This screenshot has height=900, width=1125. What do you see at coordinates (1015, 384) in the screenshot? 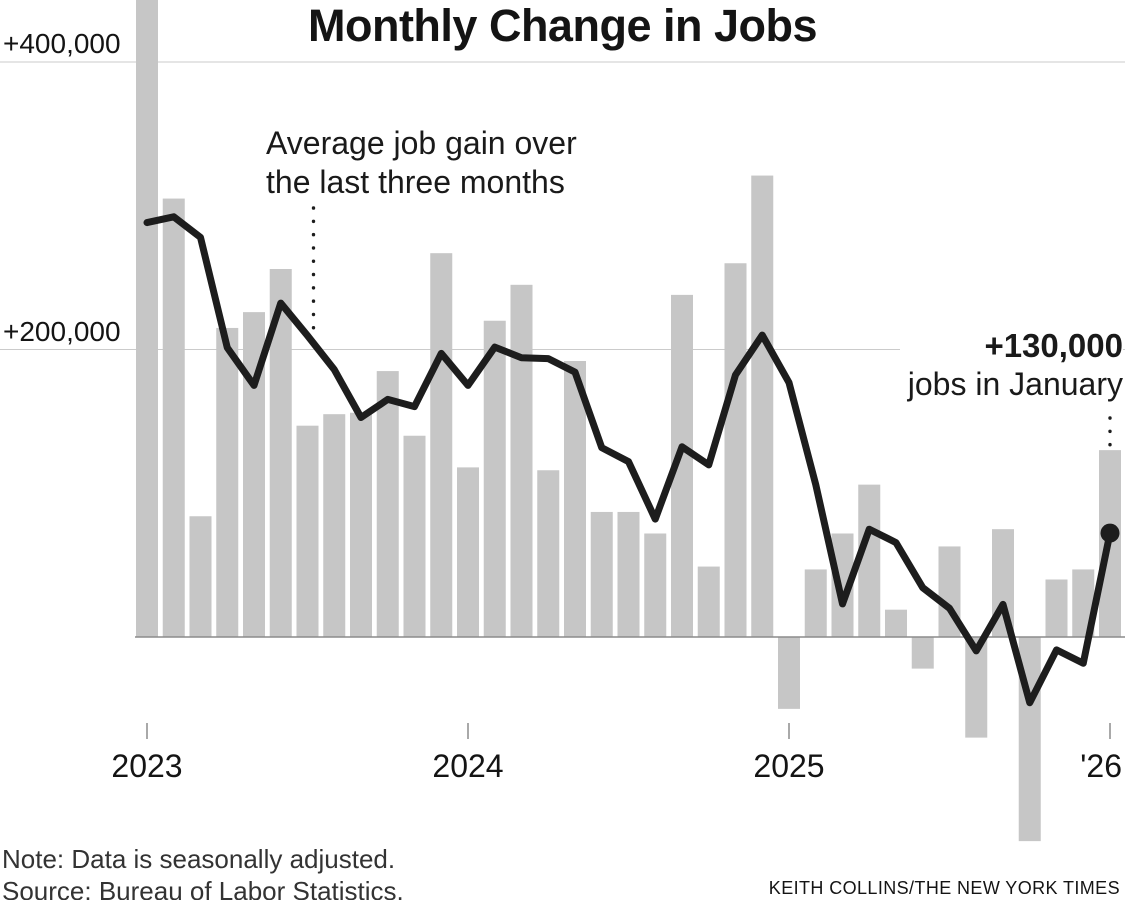
I see `annotation-latest-detail: jobs in January` at bounding box center [1015, 384].